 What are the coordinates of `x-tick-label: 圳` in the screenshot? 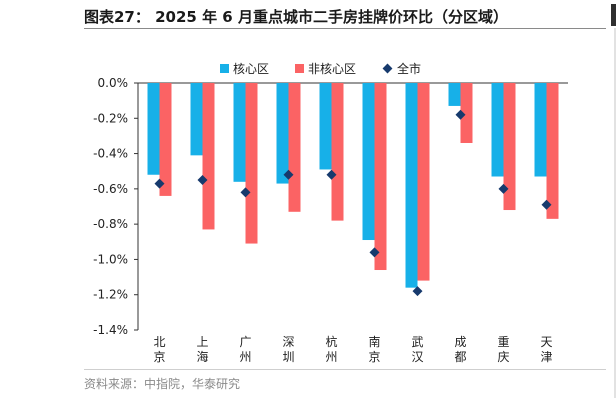 It's located at (288, 357).